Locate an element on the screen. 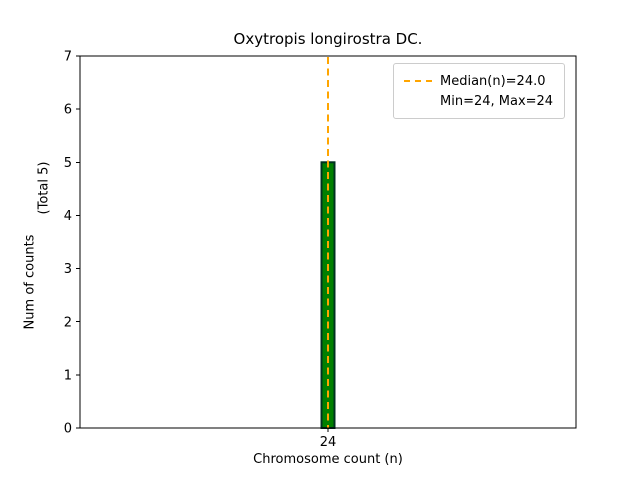  legend-entry-minmax: Min=24, Max=24 is located at coordinates (479, 101).